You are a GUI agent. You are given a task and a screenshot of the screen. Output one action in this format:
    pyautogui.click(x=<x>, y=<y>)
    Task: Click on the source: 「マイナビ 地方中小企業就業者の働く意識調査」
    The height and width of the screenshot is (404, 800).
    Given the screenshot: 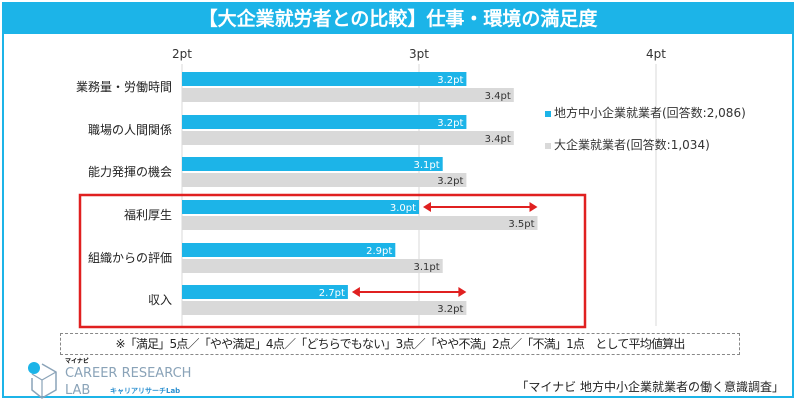 What is the action you would take?
    pyautogui.click(x=650, y=387)
    